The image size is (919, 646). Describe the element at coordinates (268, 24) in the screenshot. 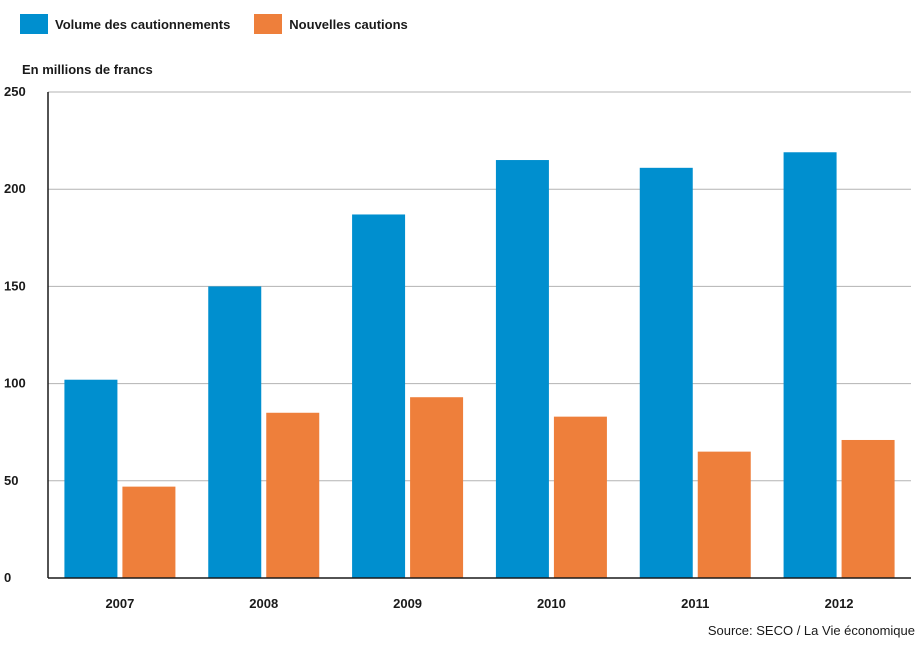

I see `legend-swatch-nouvelles` at that location.